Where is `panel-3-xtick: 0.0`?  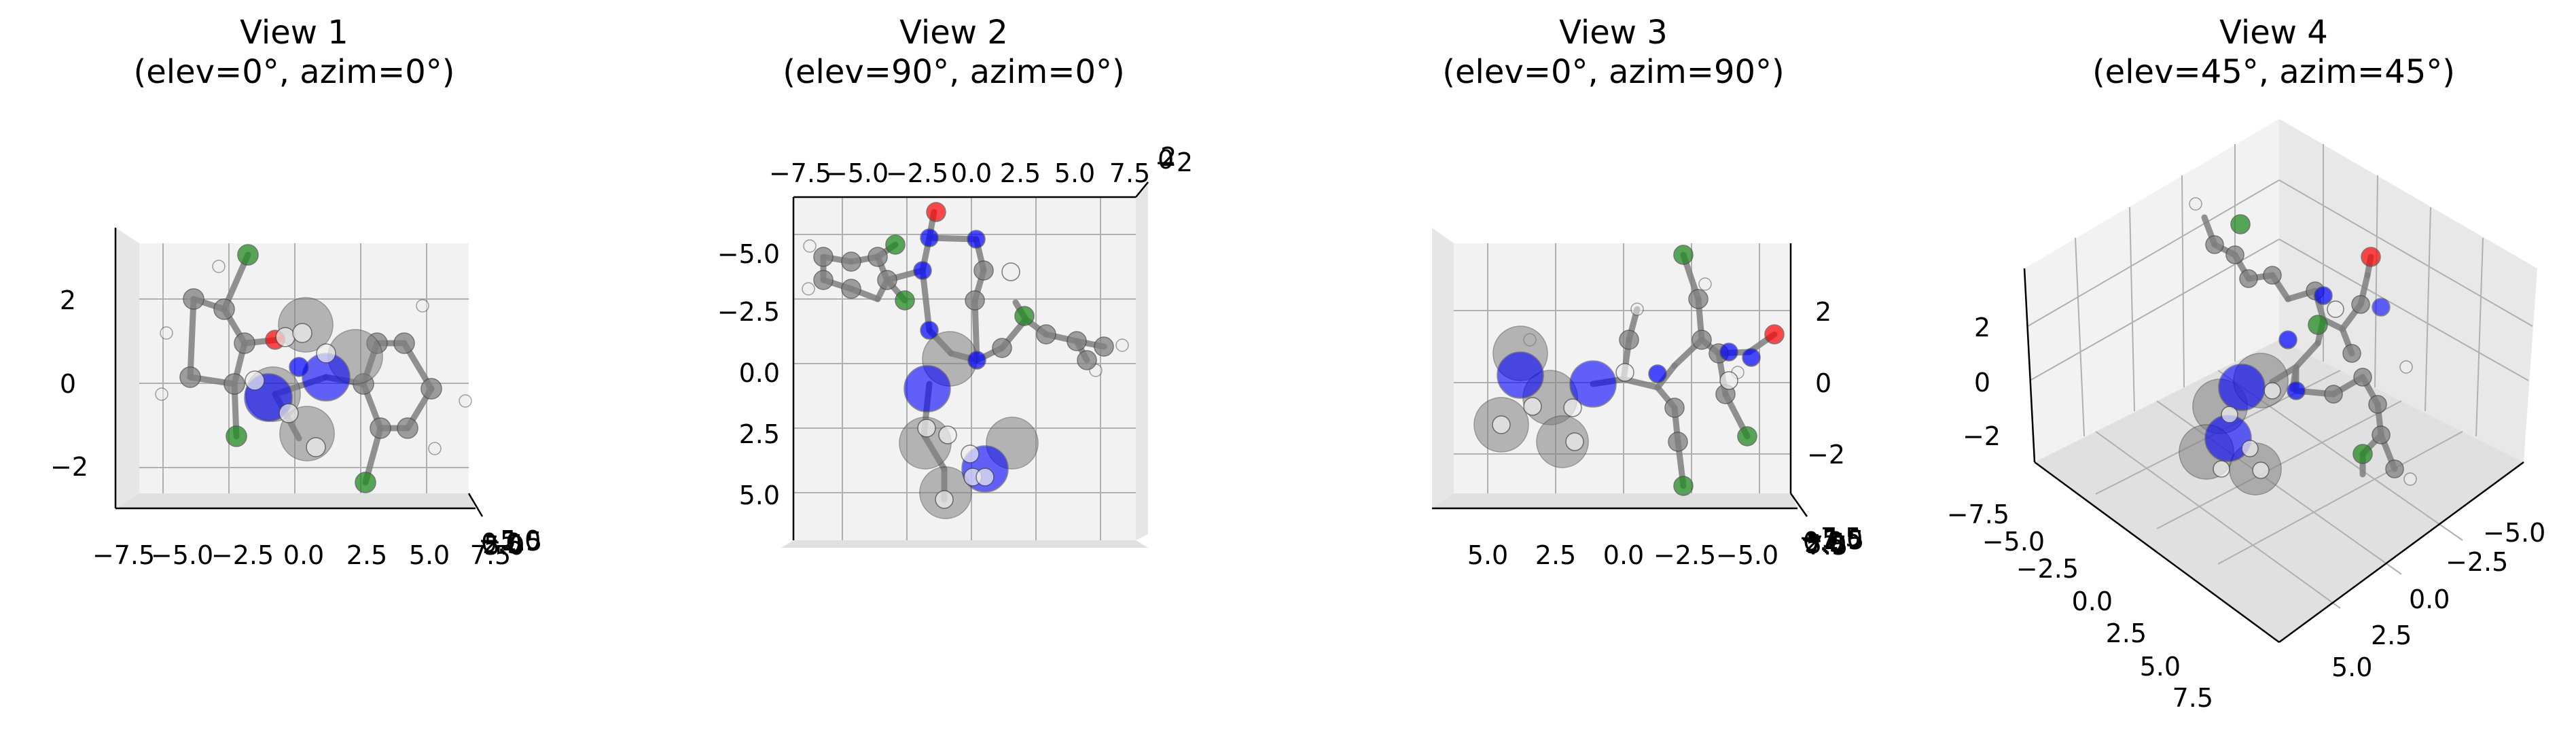
panel-3-xtick: 0.0 is located at coordinates (1623, 555).